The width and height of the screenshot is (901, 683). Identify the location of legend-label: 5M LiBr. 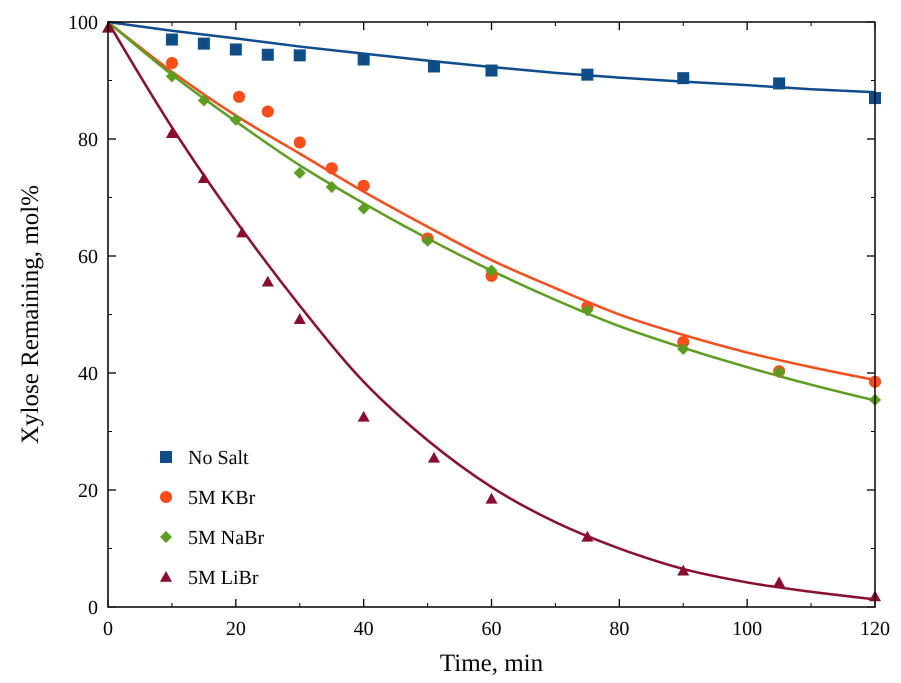
(223, 578).